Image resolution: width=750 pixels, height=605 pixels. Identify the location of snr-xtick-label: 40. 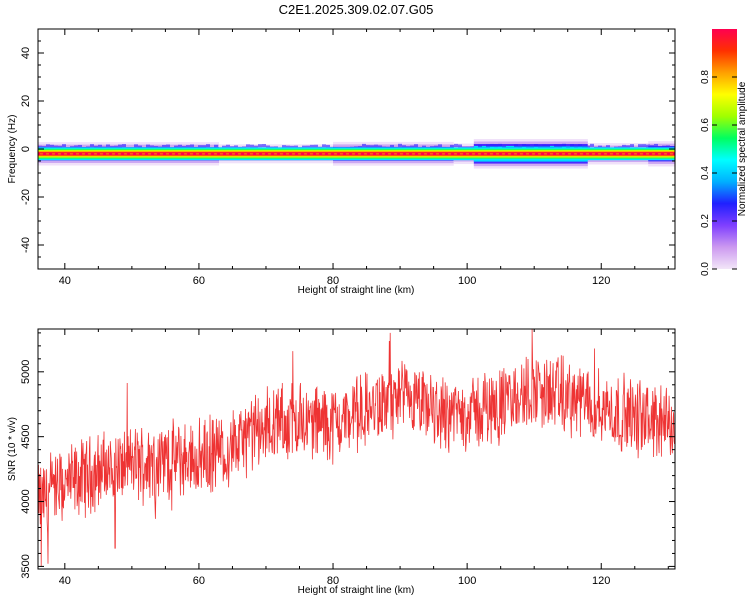
(65, 581).